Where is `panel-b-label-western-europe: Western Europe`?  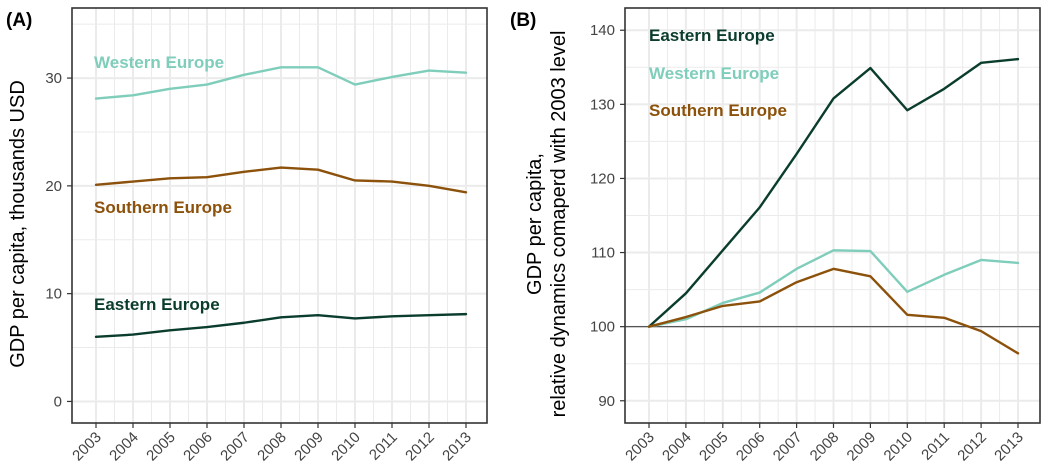 panel-b-label-western-europe: Western Europe is located at coordinates (714, 73).